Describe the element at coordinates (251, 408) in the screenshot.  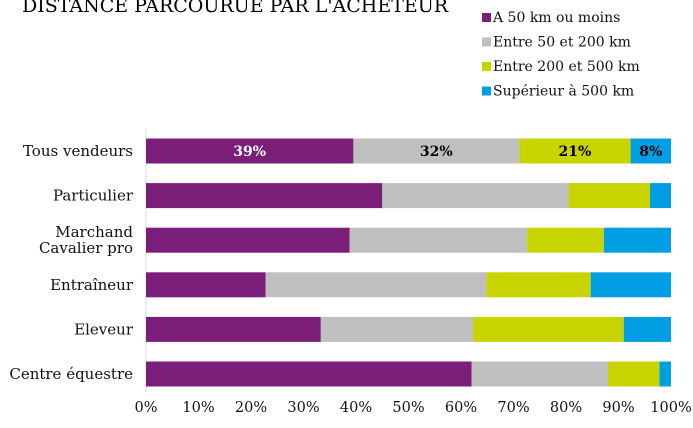
I see `x-tick-label: 20%` at that location.